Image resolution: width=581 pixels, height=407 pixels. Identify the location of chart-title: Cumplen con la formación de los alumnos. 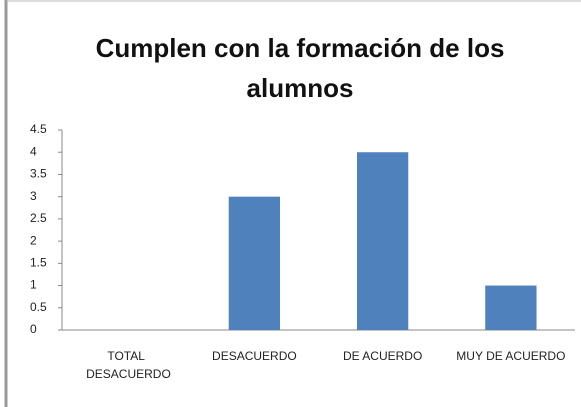
(300, 68).